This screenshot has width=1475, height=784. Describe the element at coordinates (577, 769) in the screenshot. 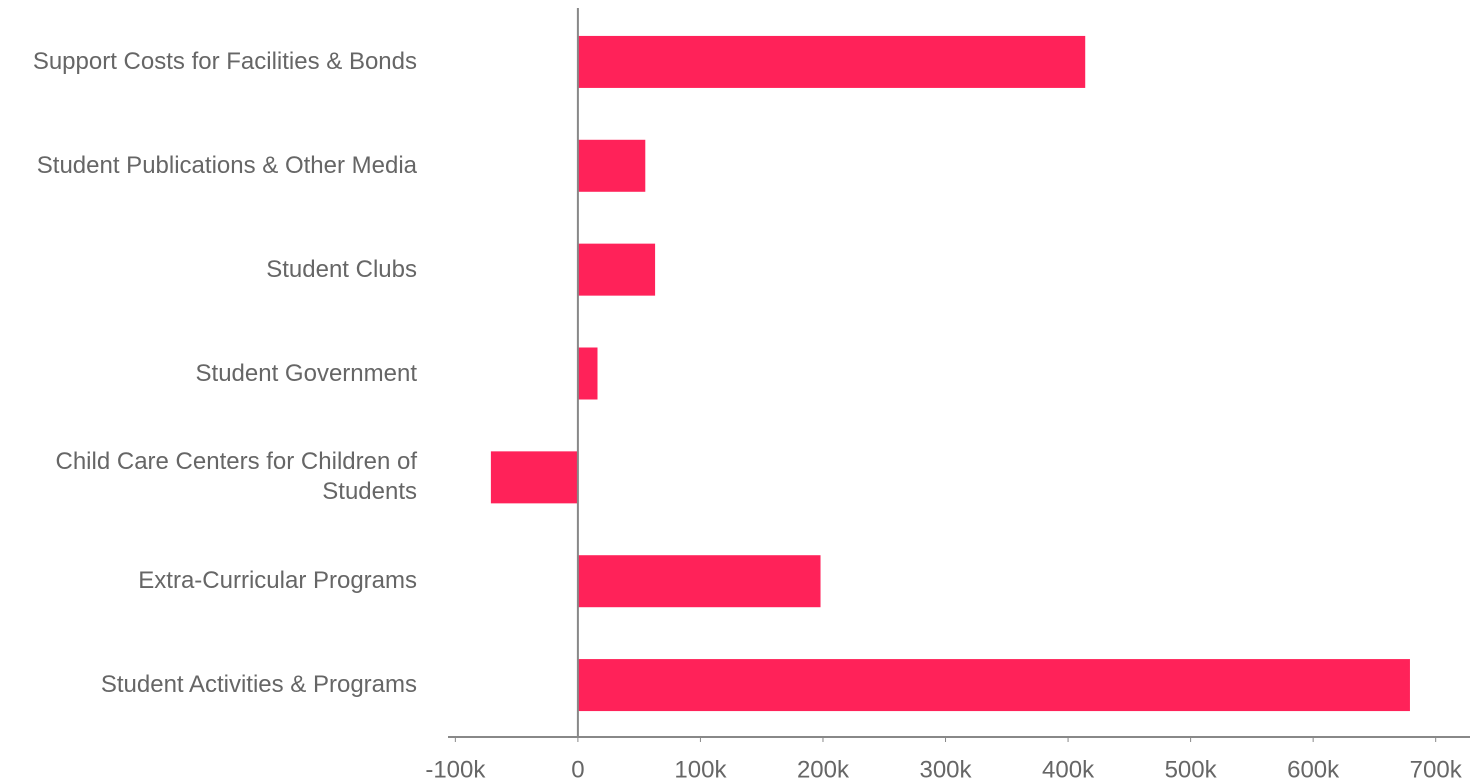

I see `x-tick-label: 0` at that location.